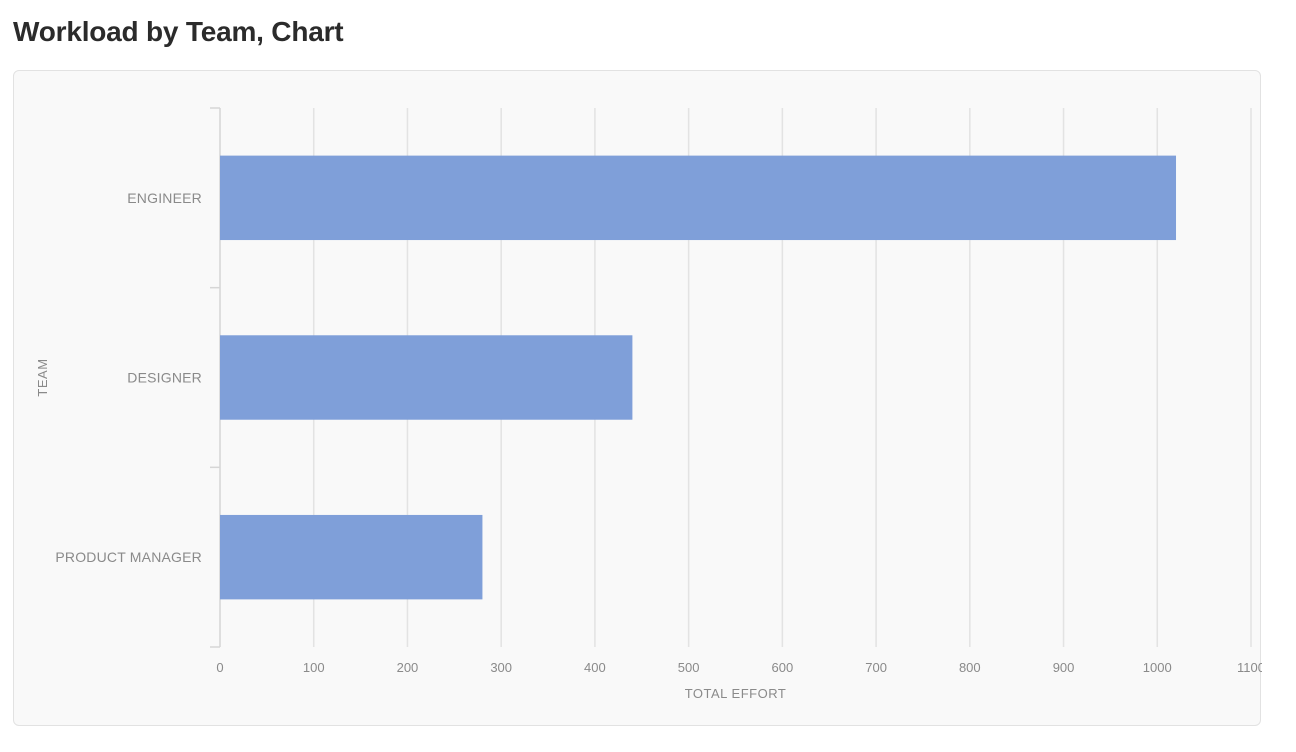  Describe the element at coordinates (178, 31) in the screenshot. I see `page-title: Workload by Team, Chart` at that location.